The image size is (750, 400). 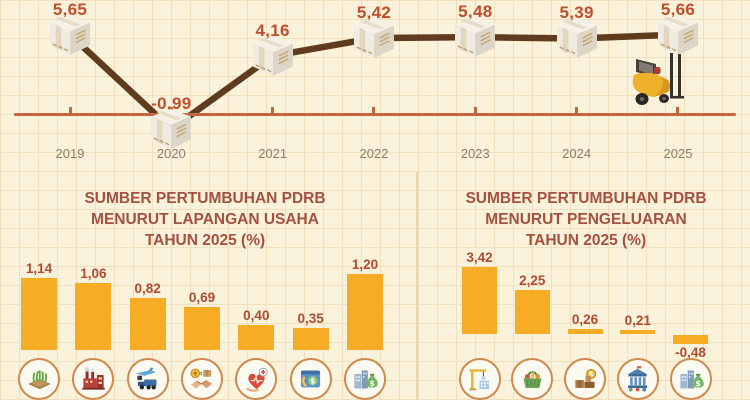 I want to click on export-icon-glyph, so click(x=585, y=379).